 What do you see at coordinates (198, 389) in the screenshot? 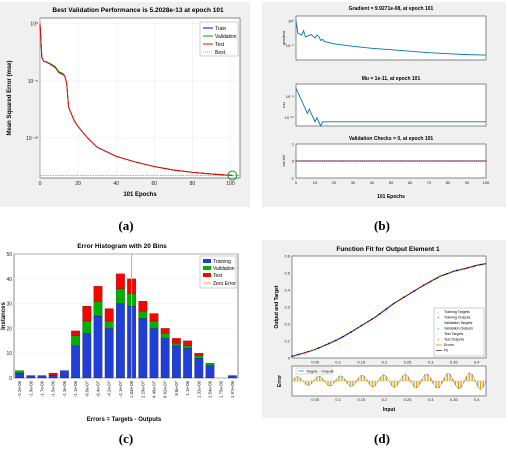
I see `histogram-xtick: 1.32e-06` at bounding box center [198, 389].